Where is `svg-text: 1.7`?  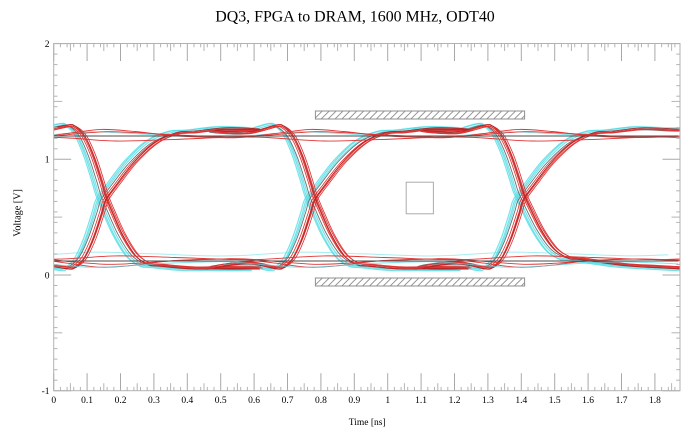
svg-text: 1.7 is located at coordinates (622, 401).